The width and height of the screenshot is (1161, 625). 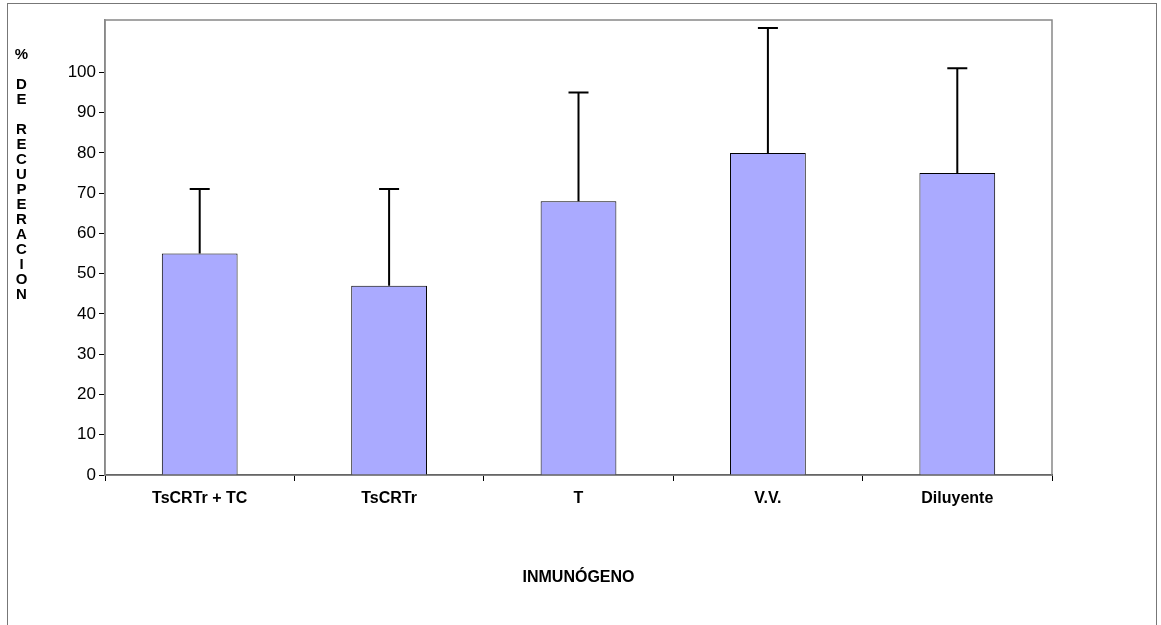 I want to click on y-tick-label: 60, so click(x=86, y=233).